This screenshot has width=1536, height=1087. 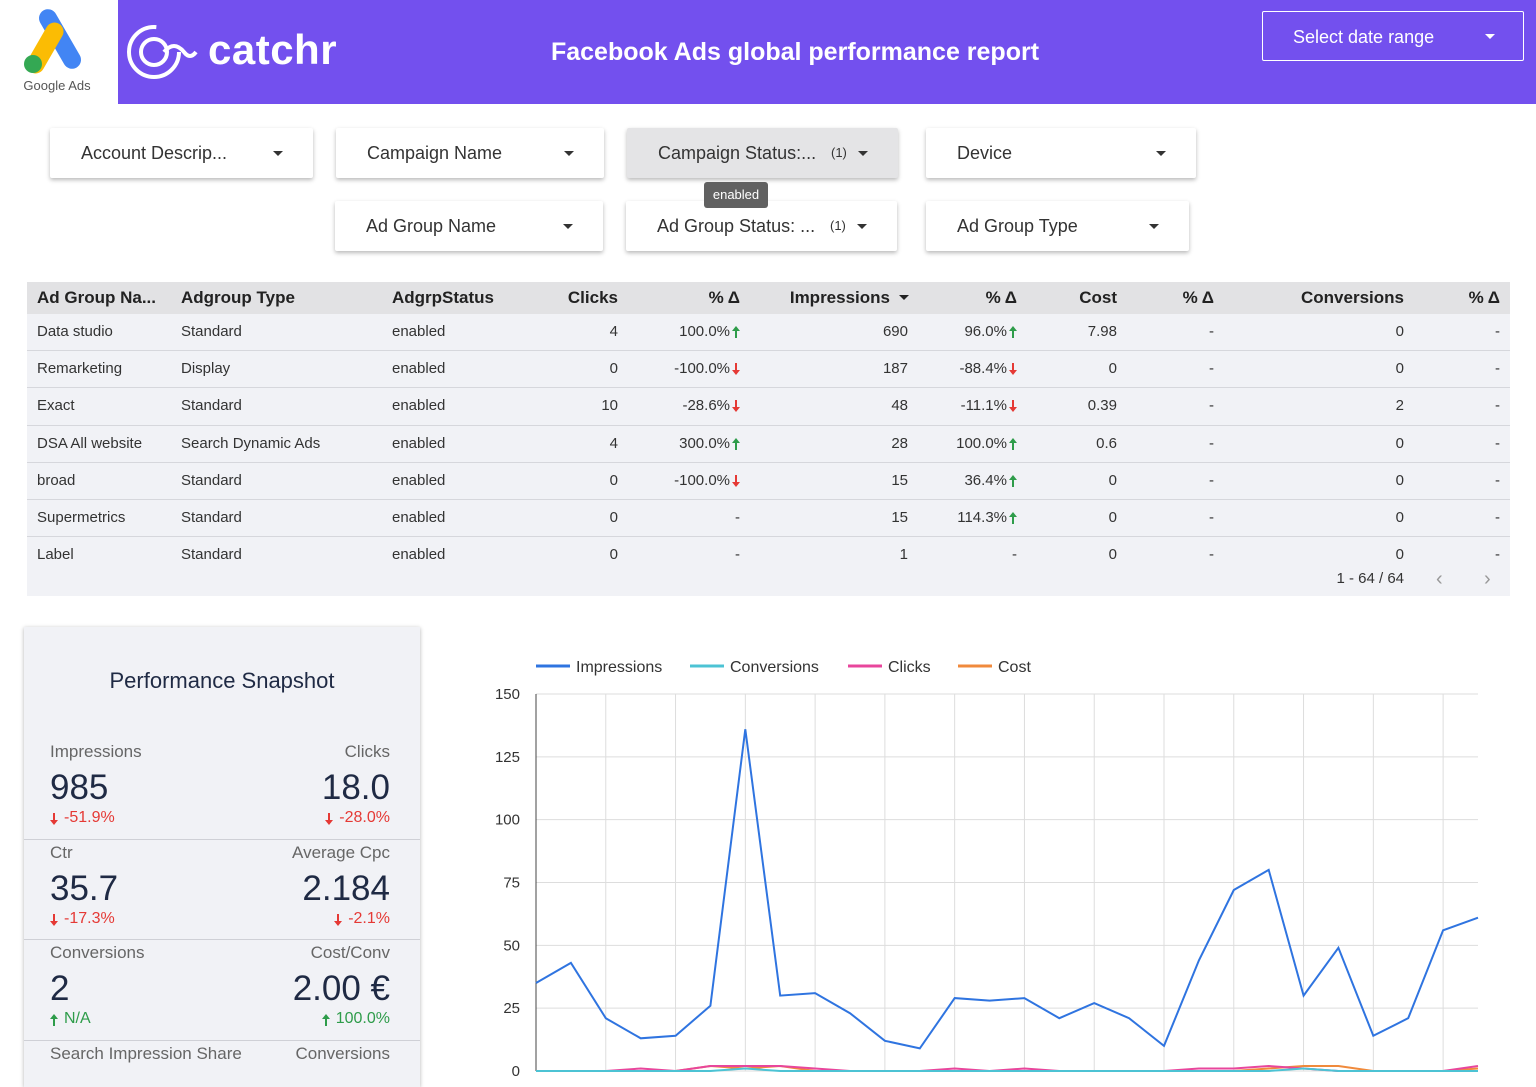 I want to click on logo-label: Google Ads, so click(x=57, y=85).